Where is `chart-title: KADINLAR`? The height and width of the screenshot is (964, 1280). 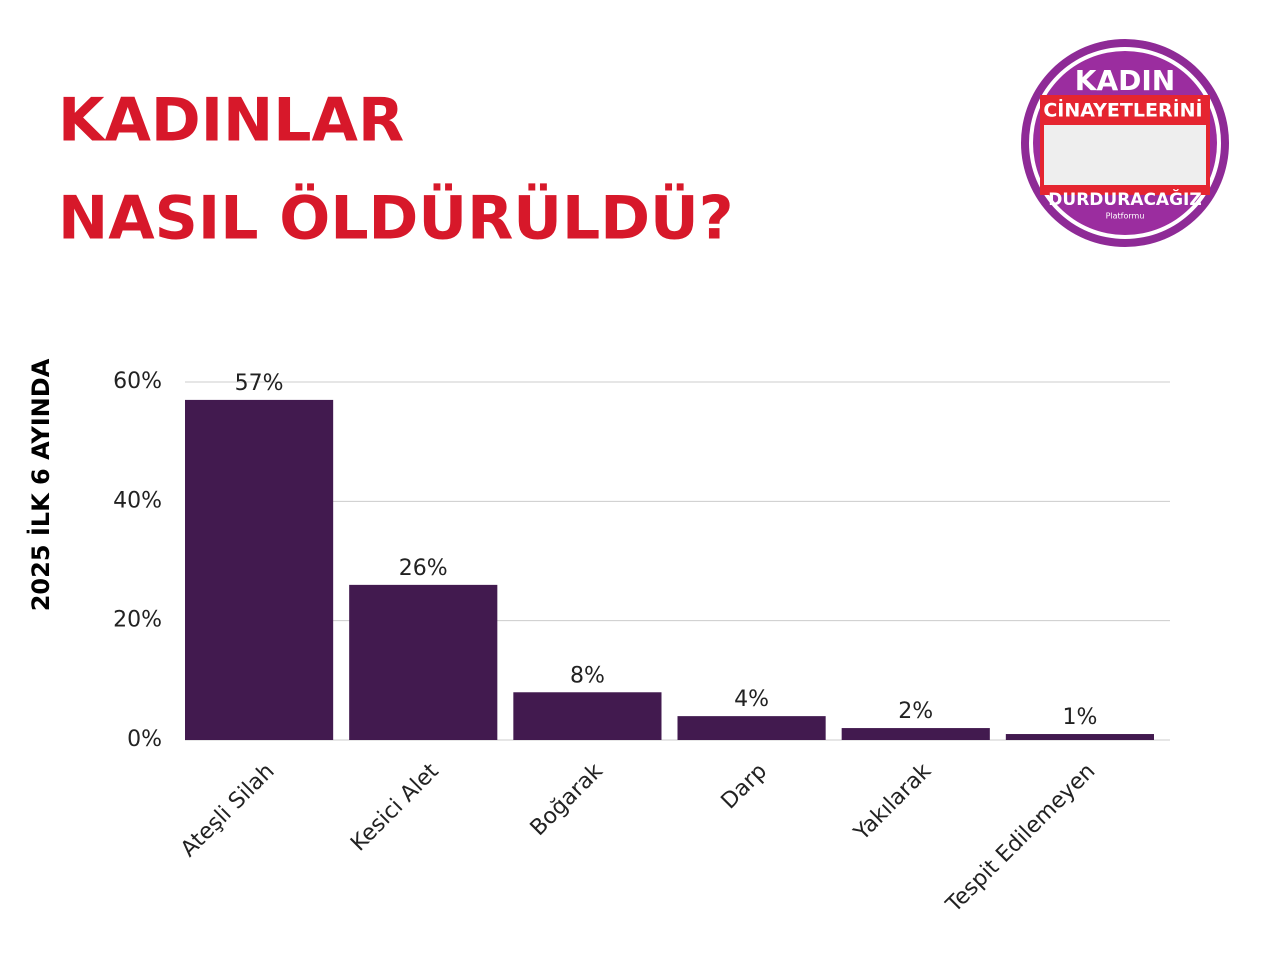
chart-title: KADINLAR is located at coordinates (231, 121).